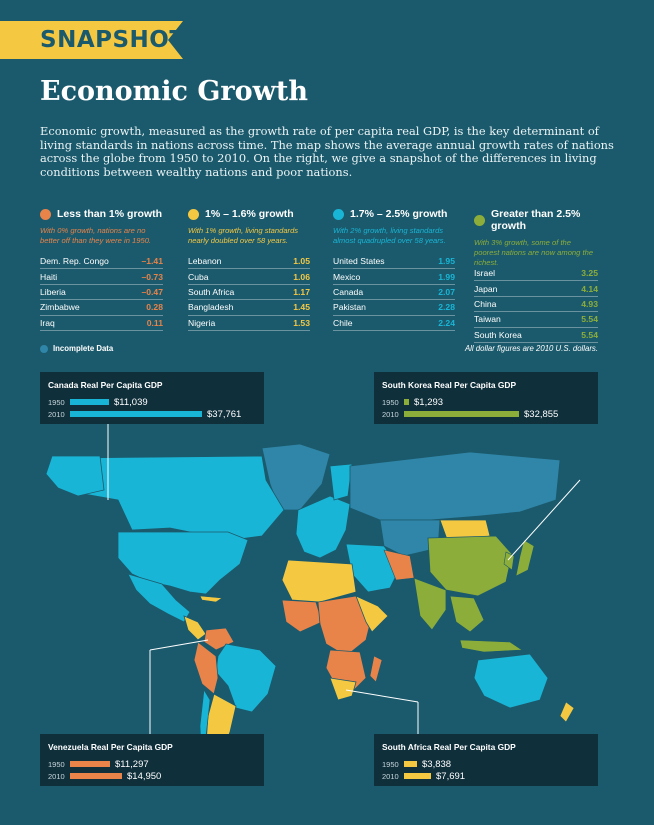  I want to click on gdp-value: $11,297, so click(132, 764).